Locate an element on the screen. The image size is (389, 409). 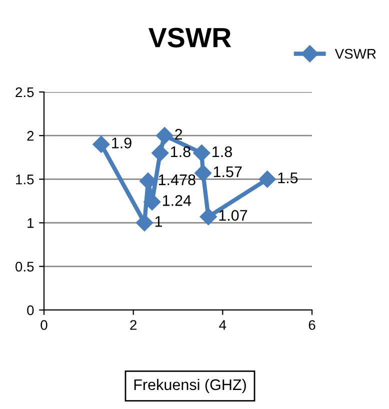
data-label: 1.478 is located at coordinates (177, 180).